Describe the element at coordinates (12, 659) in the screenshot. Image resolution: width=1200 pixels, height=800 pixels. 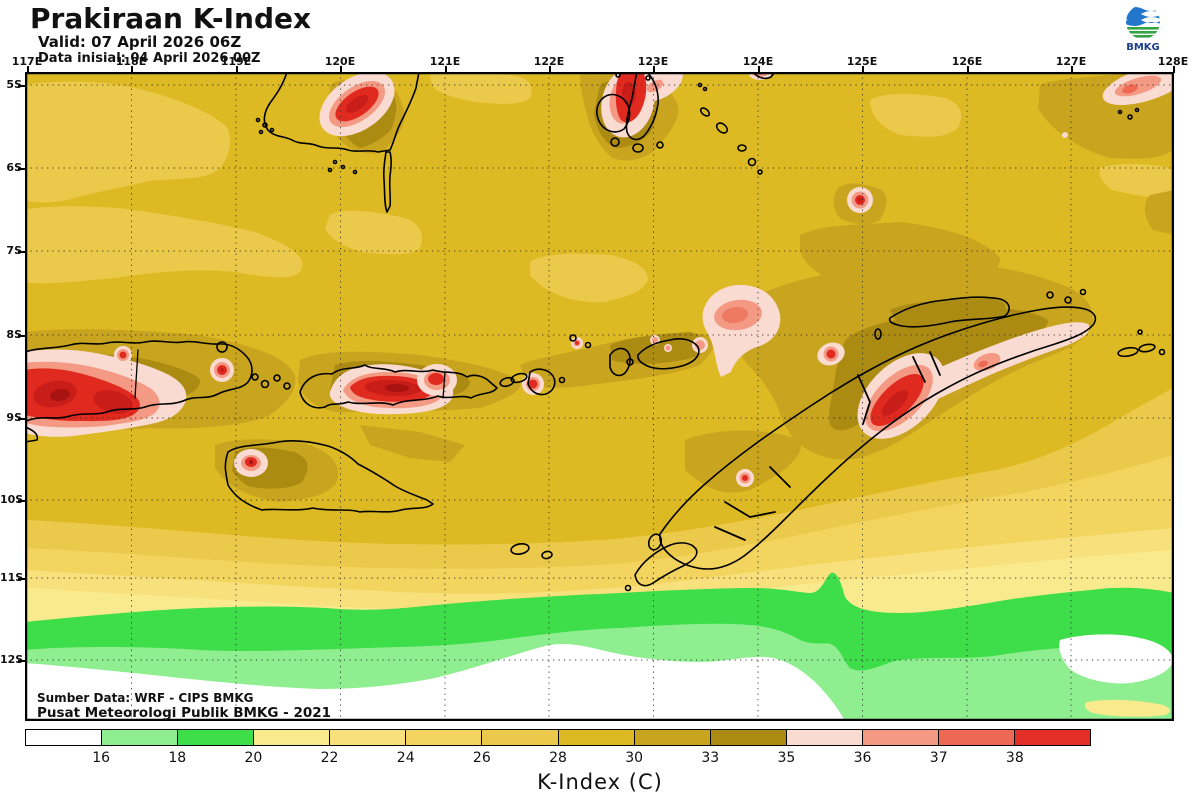
I see `lat-tick-label: 12S` at that location.